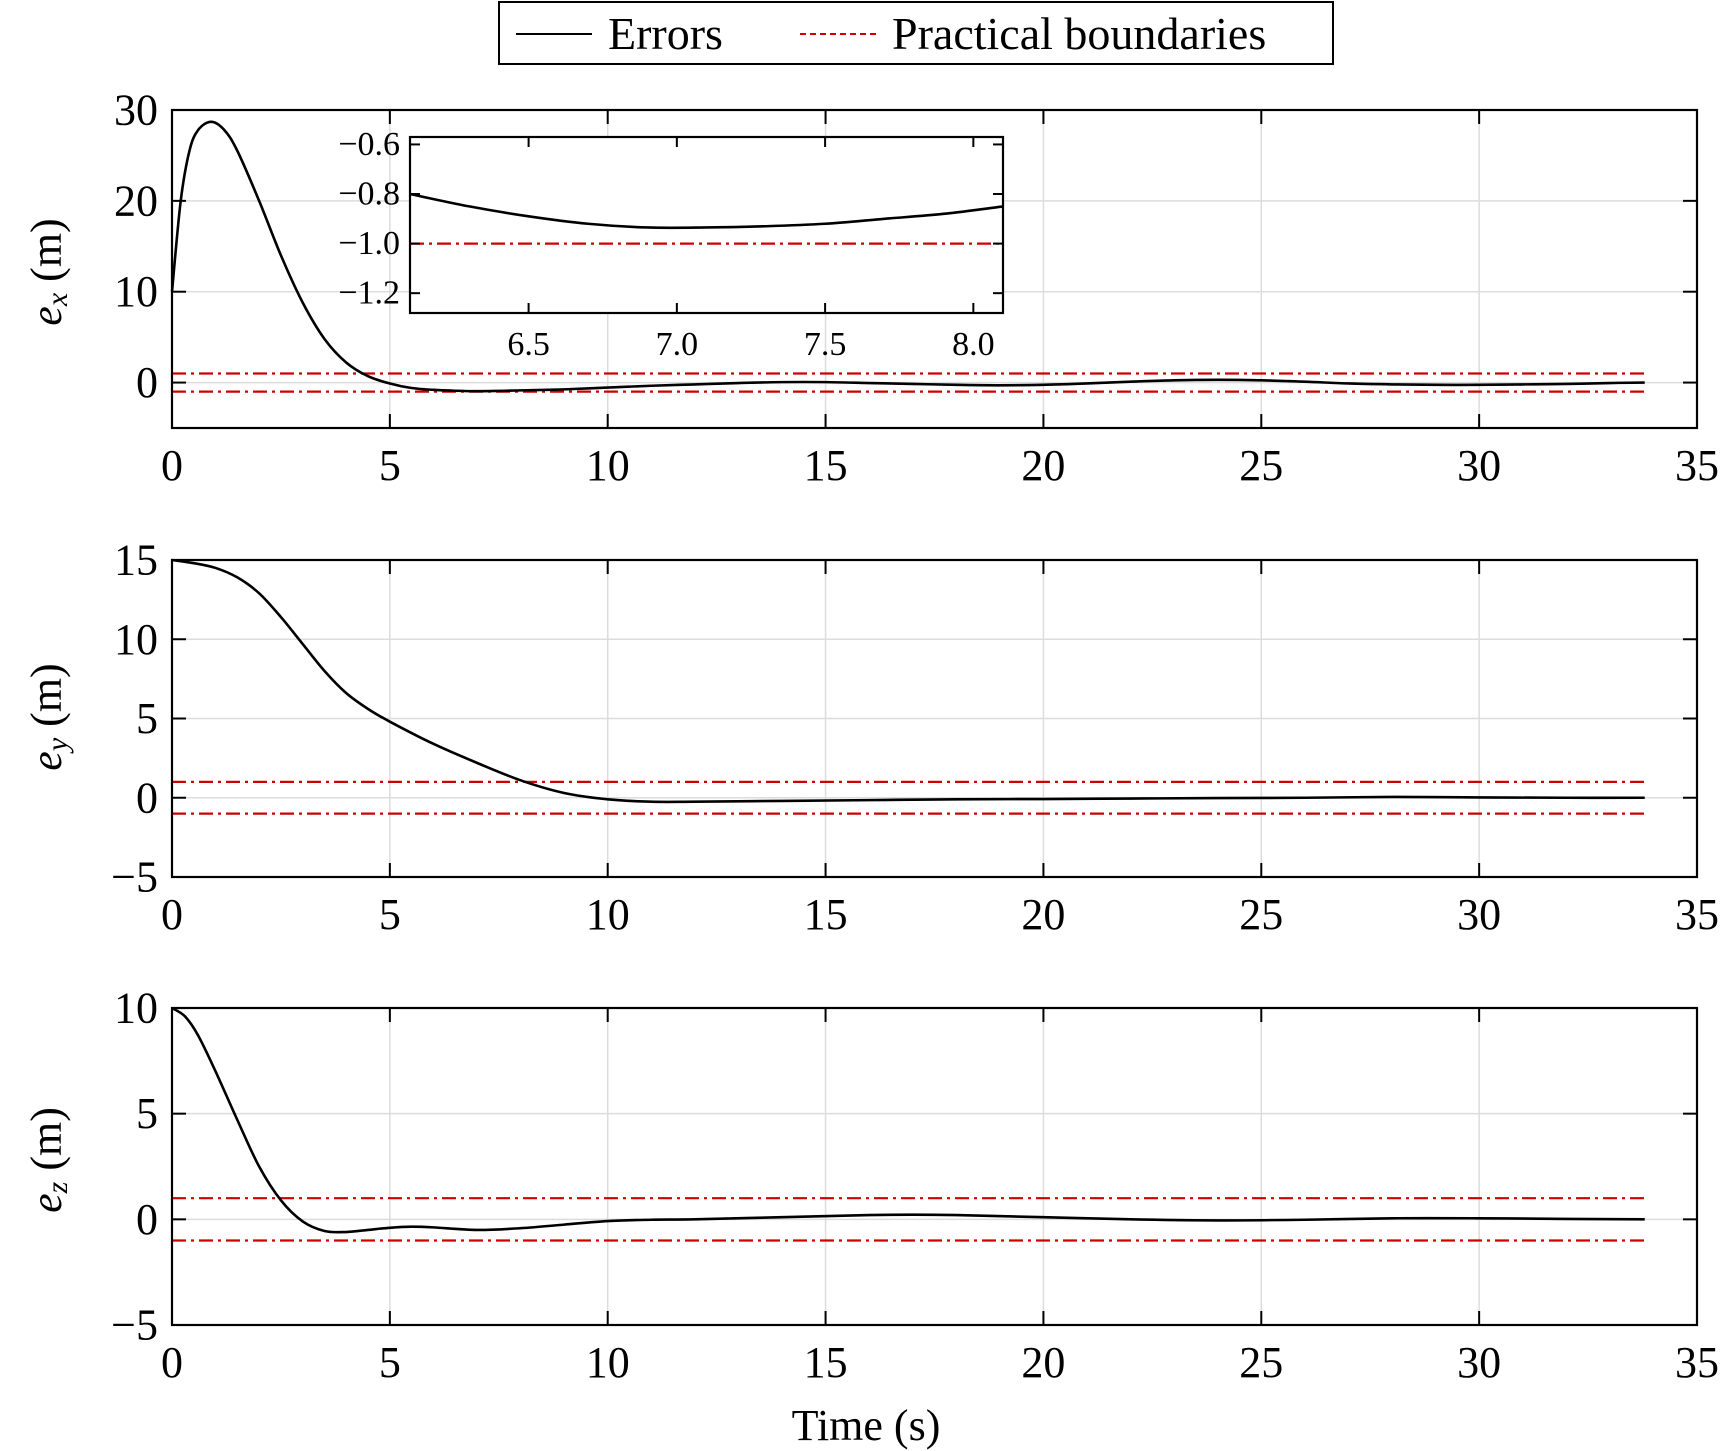 This screenshot has height=1451, width=1732. What do you see at coordinates (390, 1362) in the screenshot?
I see `ez-xtick-label: 5` at bounding box center [390, 1362].